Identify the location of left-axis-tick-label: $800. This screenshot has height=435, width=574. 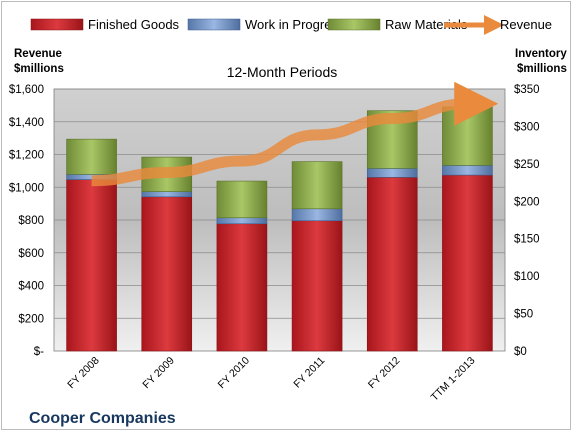
(31, 221).